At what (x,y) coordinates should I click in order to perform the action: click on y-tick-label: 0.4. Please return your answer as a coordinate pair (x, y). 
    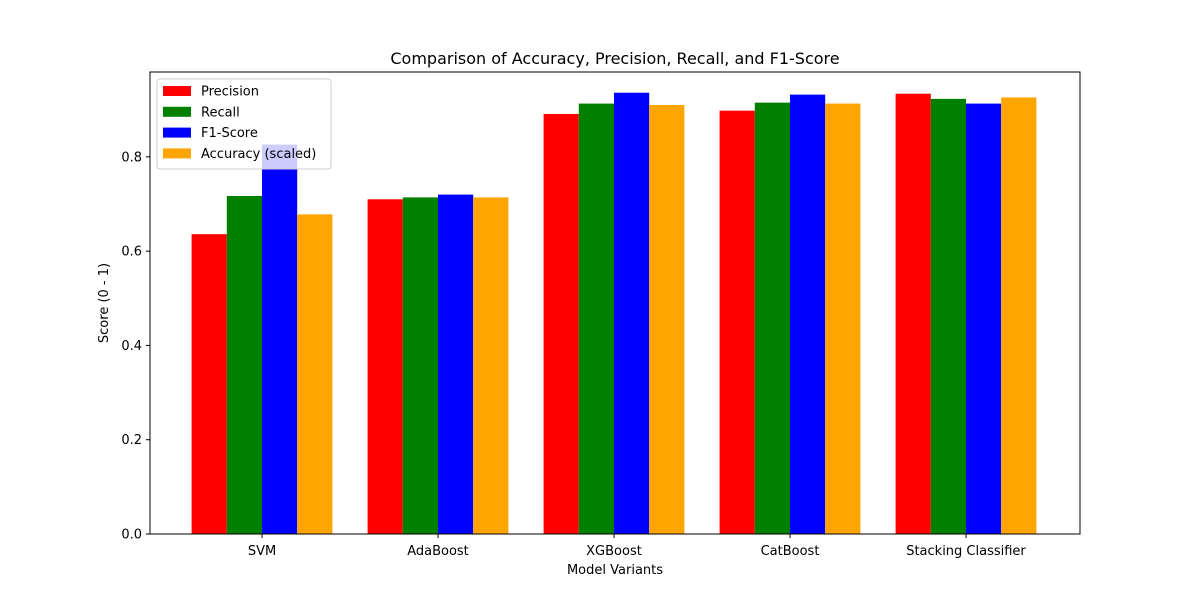
    Looking at the image, I should click on (131, 346).